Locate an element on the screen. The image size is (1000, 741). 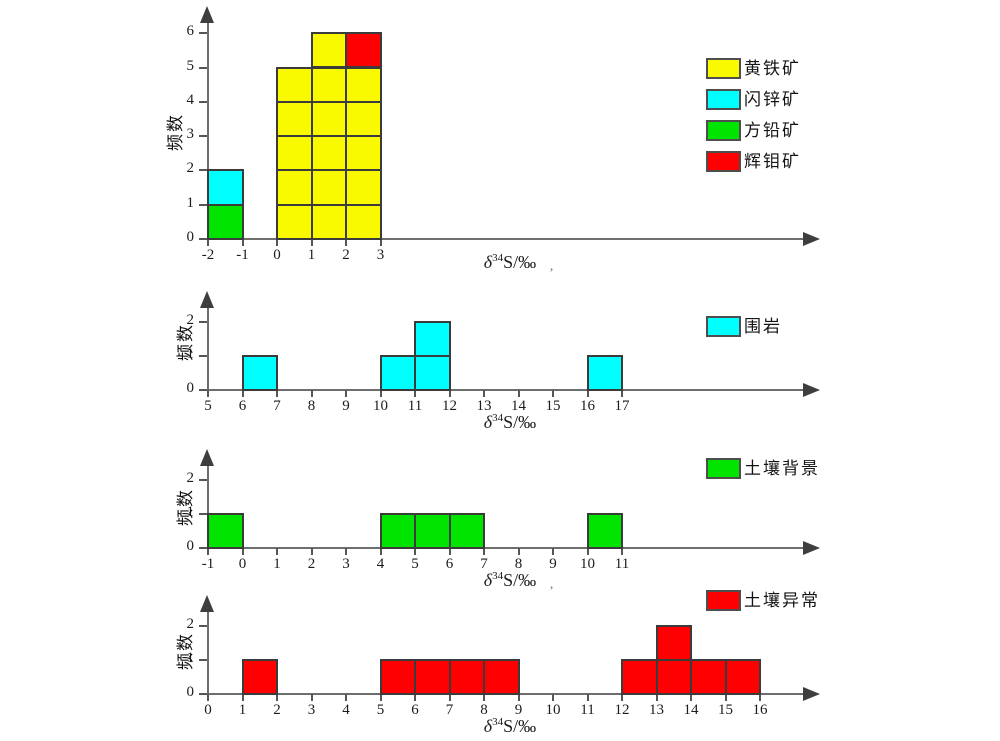
delta-symbol: δ is located at coordinates (488, 262).